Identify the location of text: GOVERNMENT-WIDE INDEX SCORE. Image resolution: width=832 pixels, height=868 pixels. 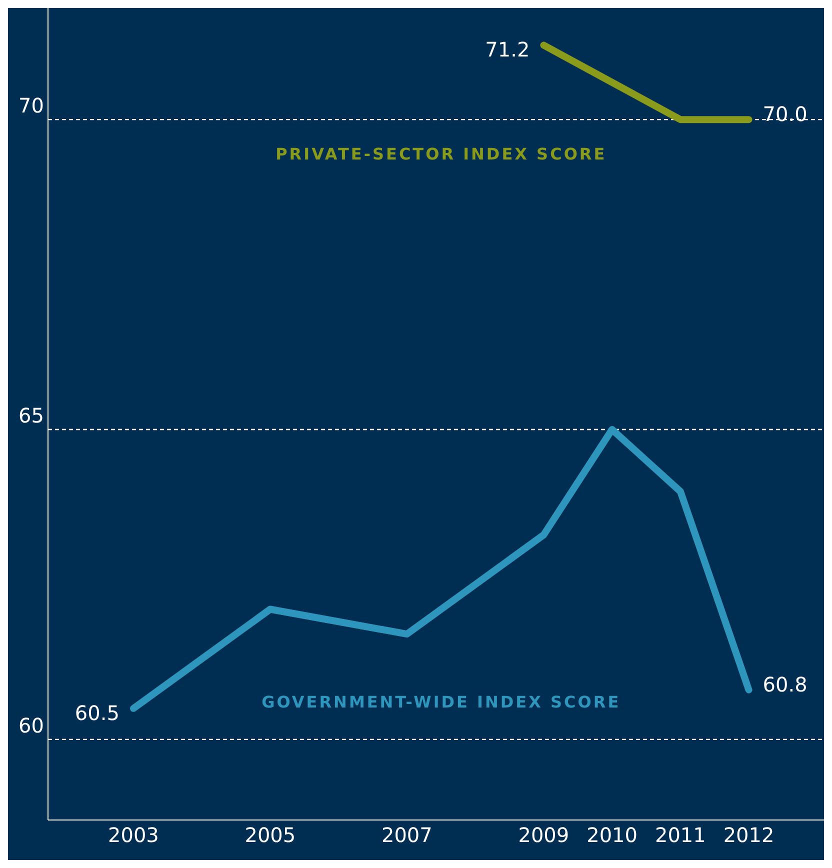
(441, 702).